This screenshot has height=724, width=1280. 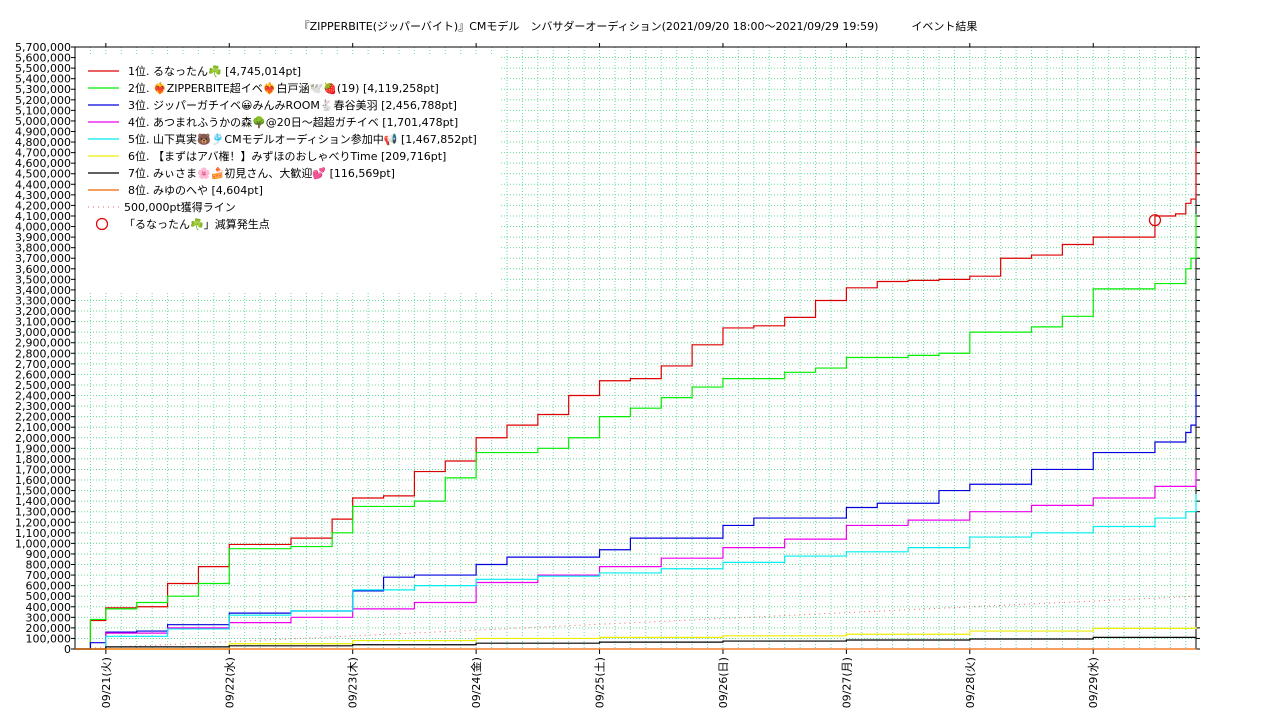 What do you see at coordinates (293, 122) in the screenshot?
I see `legend-label: 4位. あつまれふうかの森🌳@20日〜超超ガチイベ [1,701,478pt]` at bounding box center [293, 122].